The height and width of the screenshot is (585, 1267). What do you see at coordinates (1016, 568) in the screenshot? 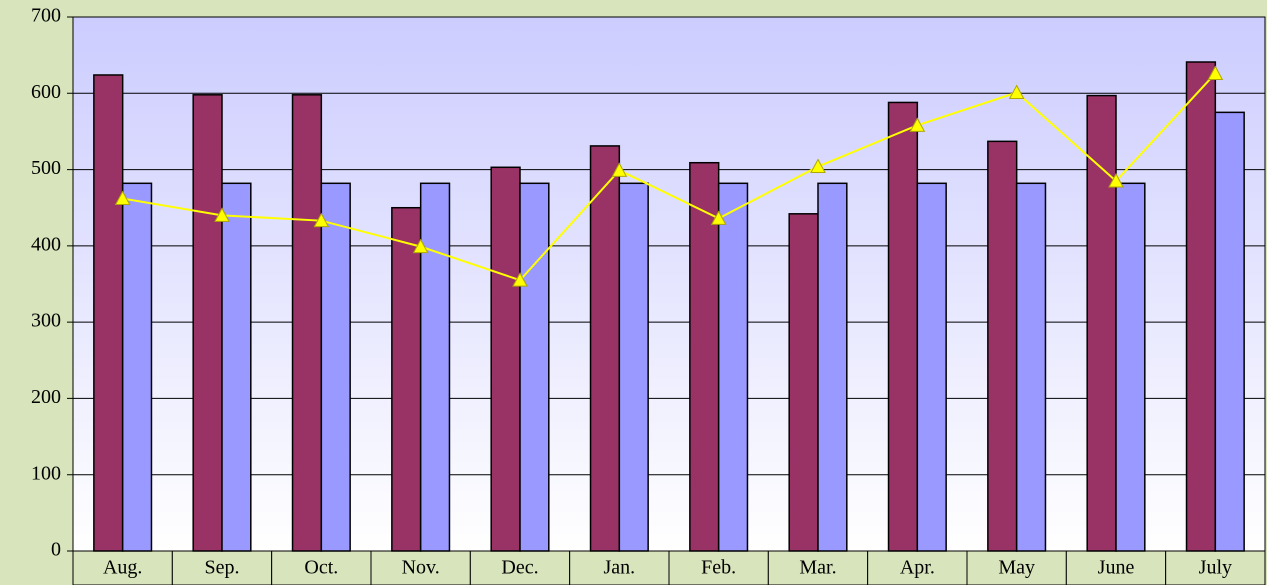
I see `x-tick-label: May` at bounding box center [1016, 568].